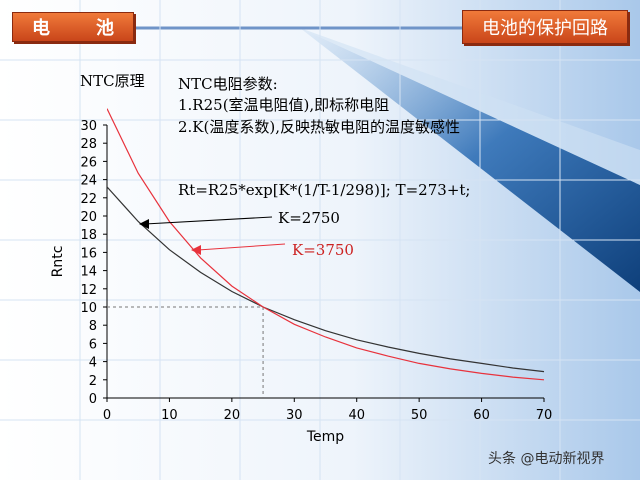 The height and width of the screenshot is (480, 640). What do you see at coordinates (58, 262) in the screenshot?
I see `y-axis-label: Rntc` at bounding box center [58, 262].